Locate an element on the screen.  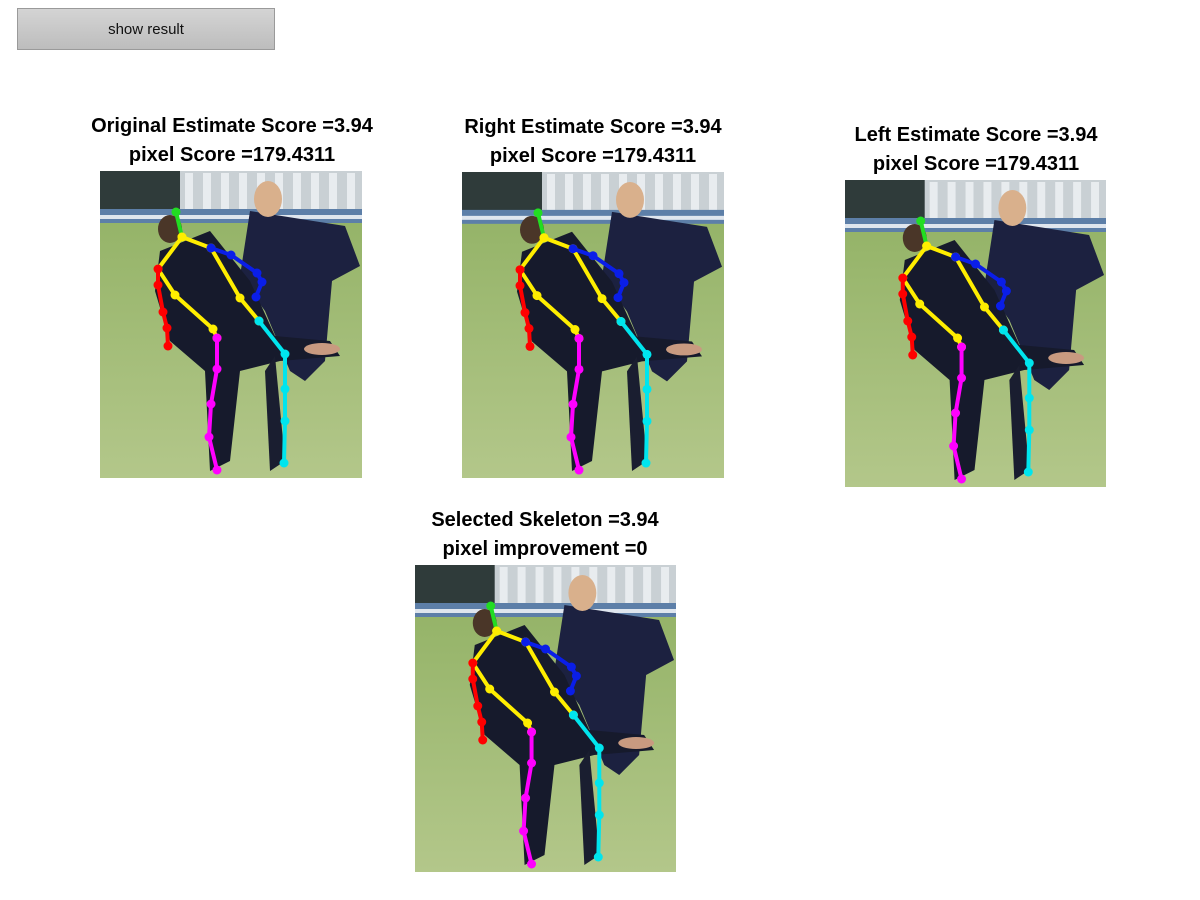
original-estimate-score: Original Estimate Score =3.94 is located at coordinates (232, 126).